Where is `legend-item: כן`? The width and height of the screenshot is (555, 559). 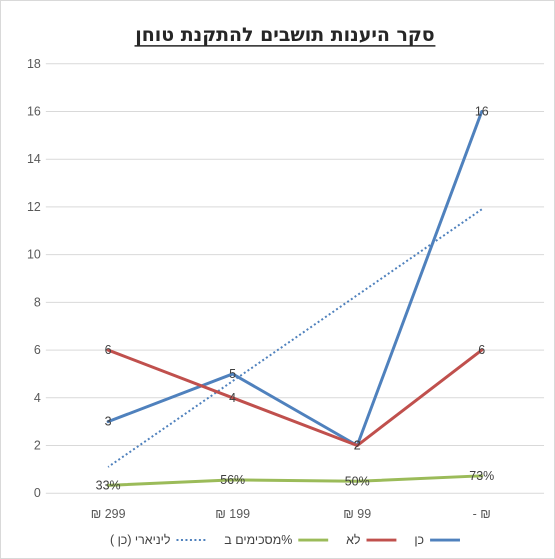
legend-item: כן is located at coordinates (437, 540).